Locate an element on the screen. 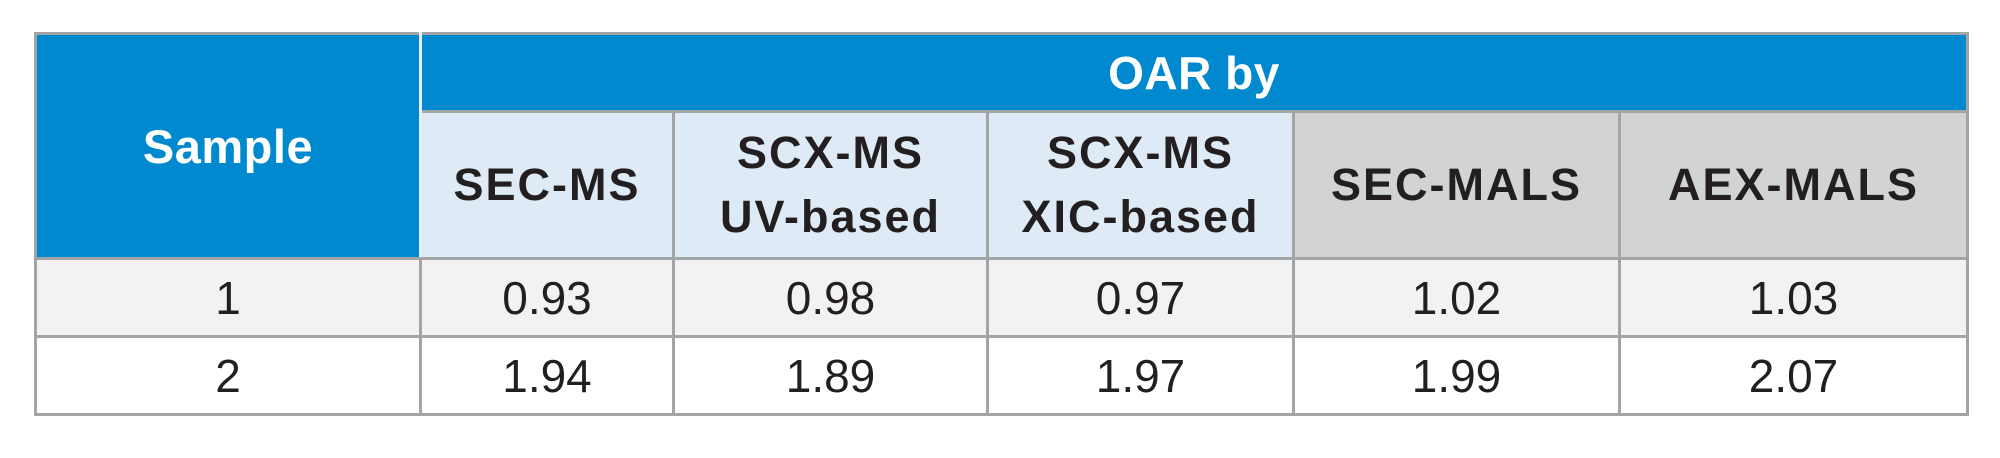 Image resolution: width=2000 pixels, height=458 pixels. column-header-sec-ms: SEC-MS is located at coordinates (547, 185).